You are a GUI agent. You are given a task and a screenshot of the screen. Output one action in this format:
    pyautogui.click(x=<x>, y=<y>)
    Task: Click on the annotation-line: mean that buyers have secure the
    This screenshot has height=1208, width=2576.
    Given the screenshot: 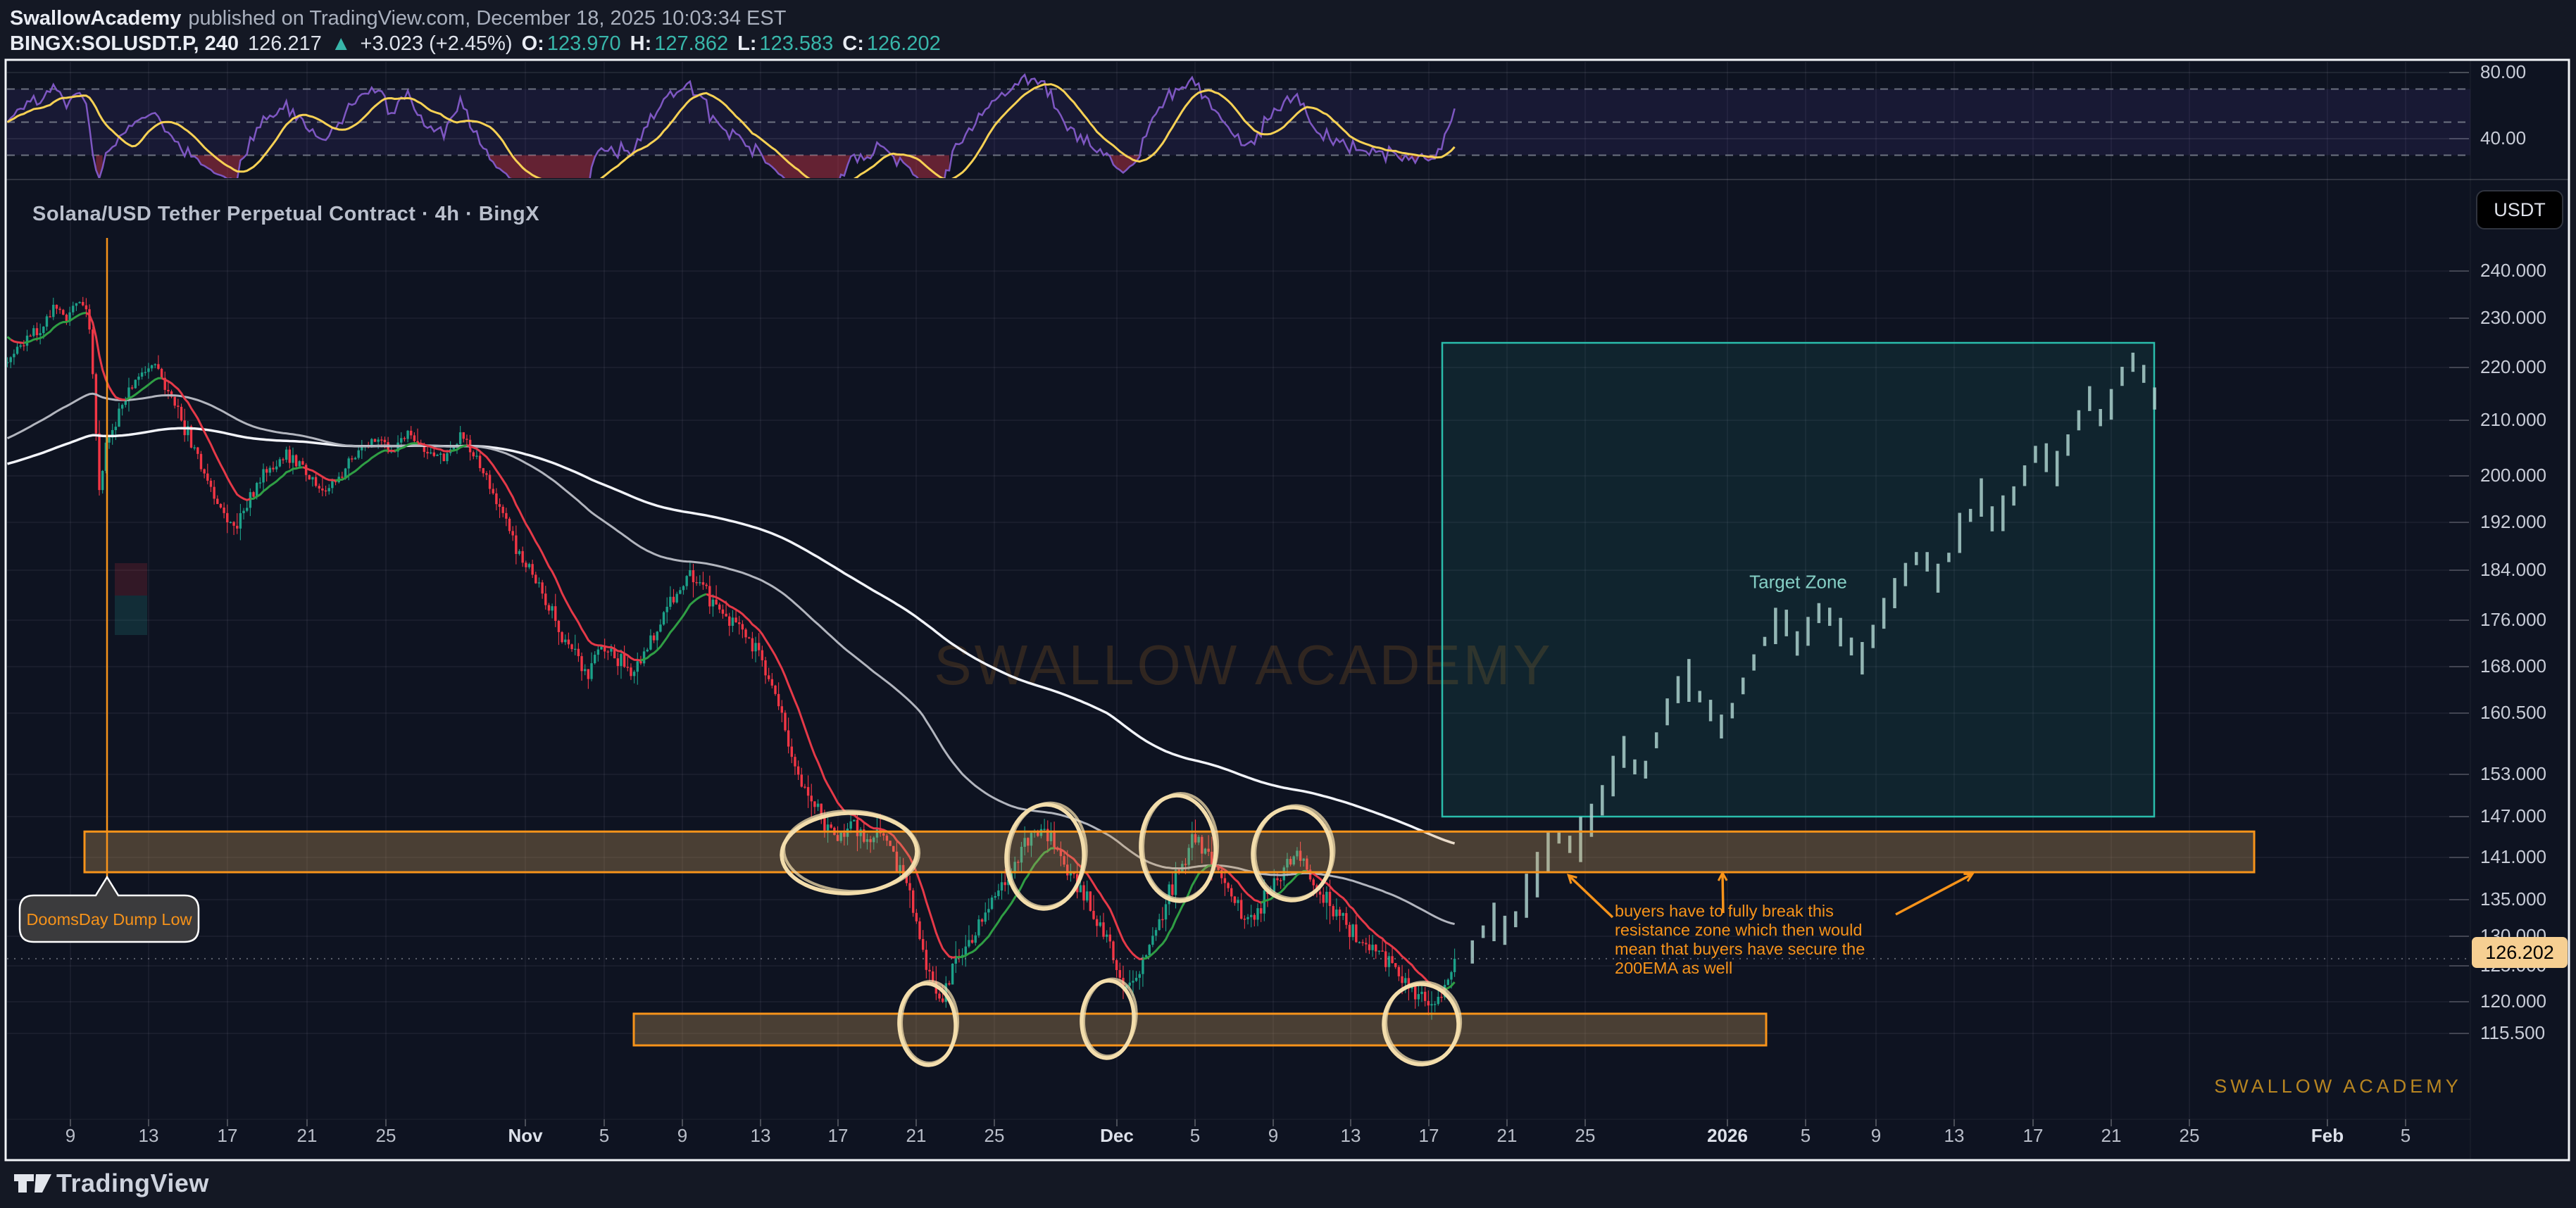 What is the action you would take?
    pyautogui.click(x=1740, y=949)
    